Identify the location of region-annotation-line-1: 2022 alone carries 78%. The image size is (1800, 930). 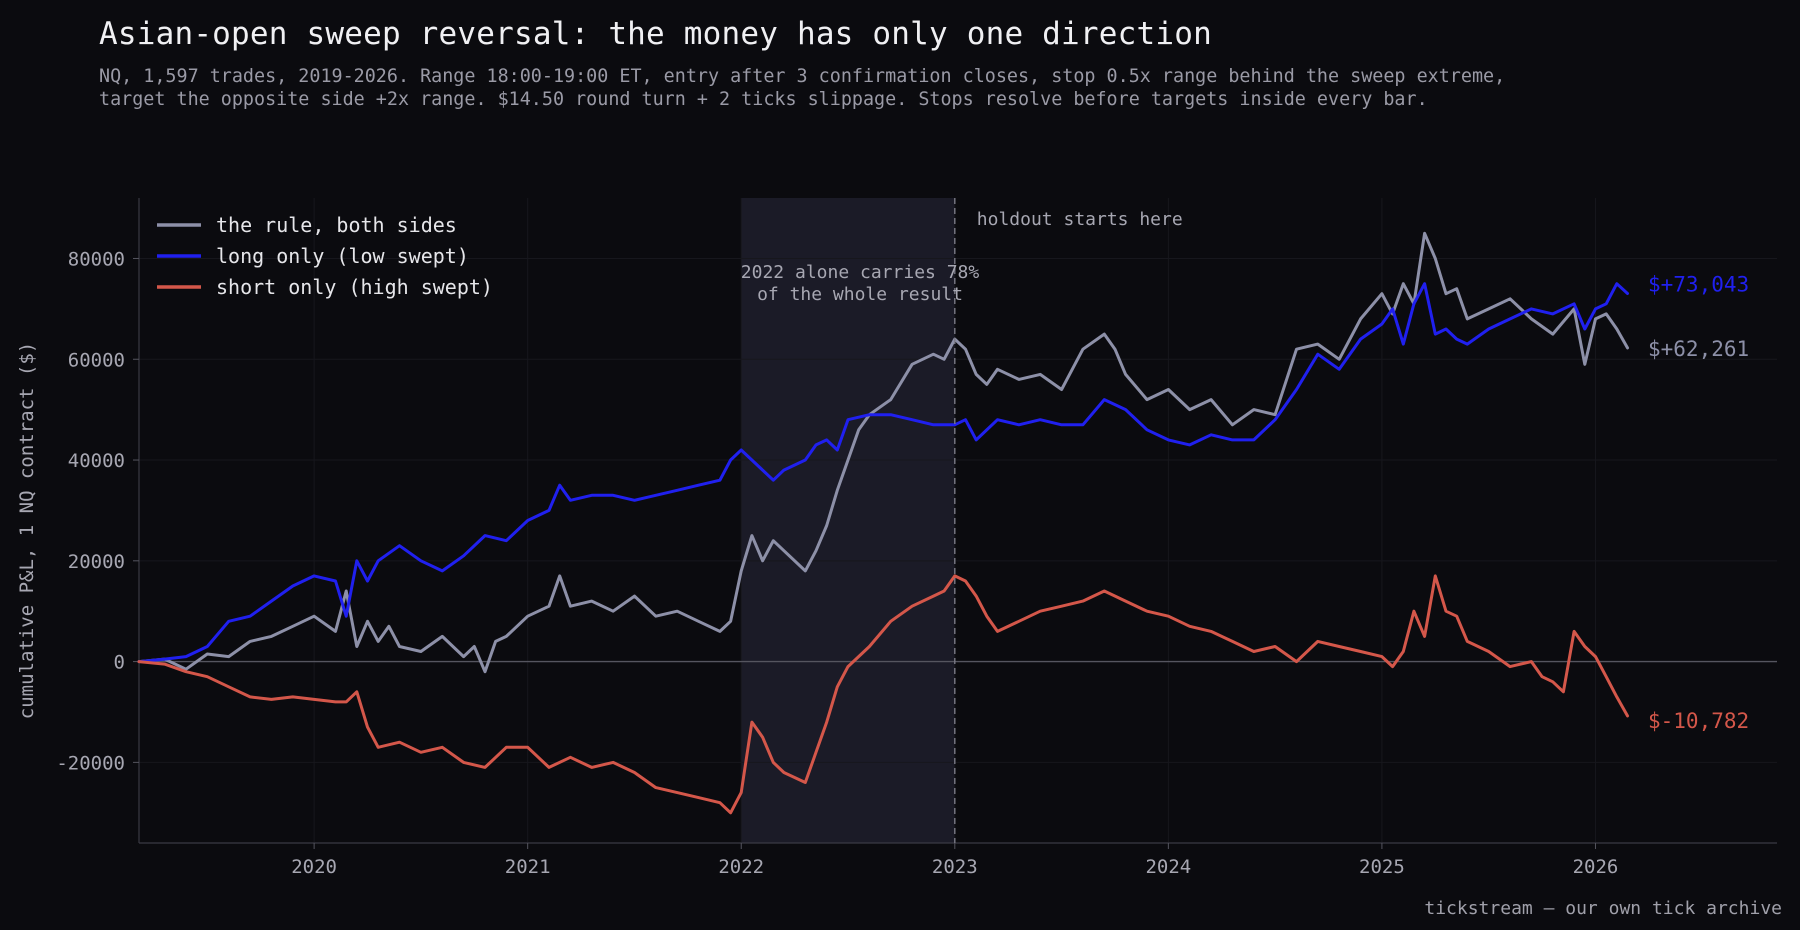
(860, 272).